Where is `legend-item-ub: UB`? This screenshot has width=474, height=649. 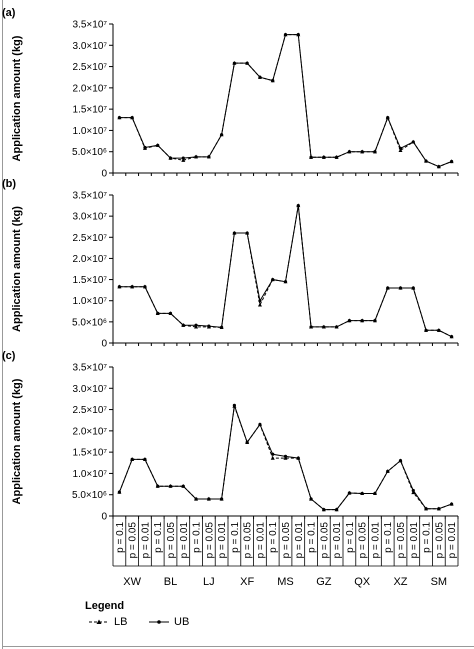 legend-item-ub: UB is located at coordinates (168, 622).